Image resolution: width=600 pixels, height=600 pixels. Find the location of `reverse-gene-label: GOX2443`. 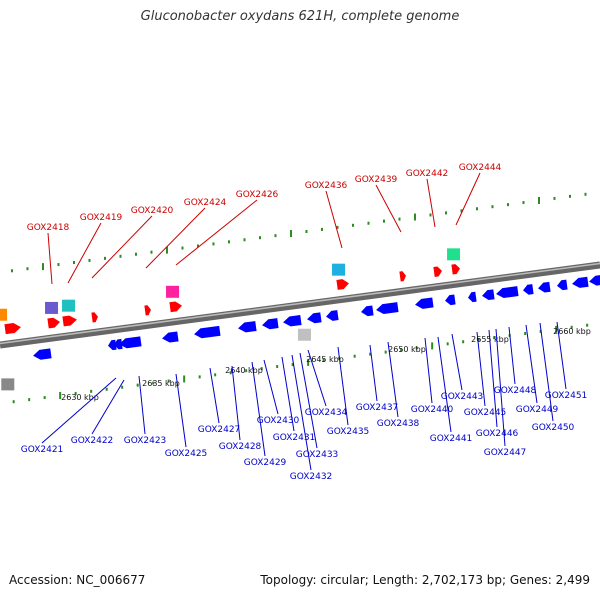

reverse-gene-label: GOX2443 is located at coordinates (462, 397).